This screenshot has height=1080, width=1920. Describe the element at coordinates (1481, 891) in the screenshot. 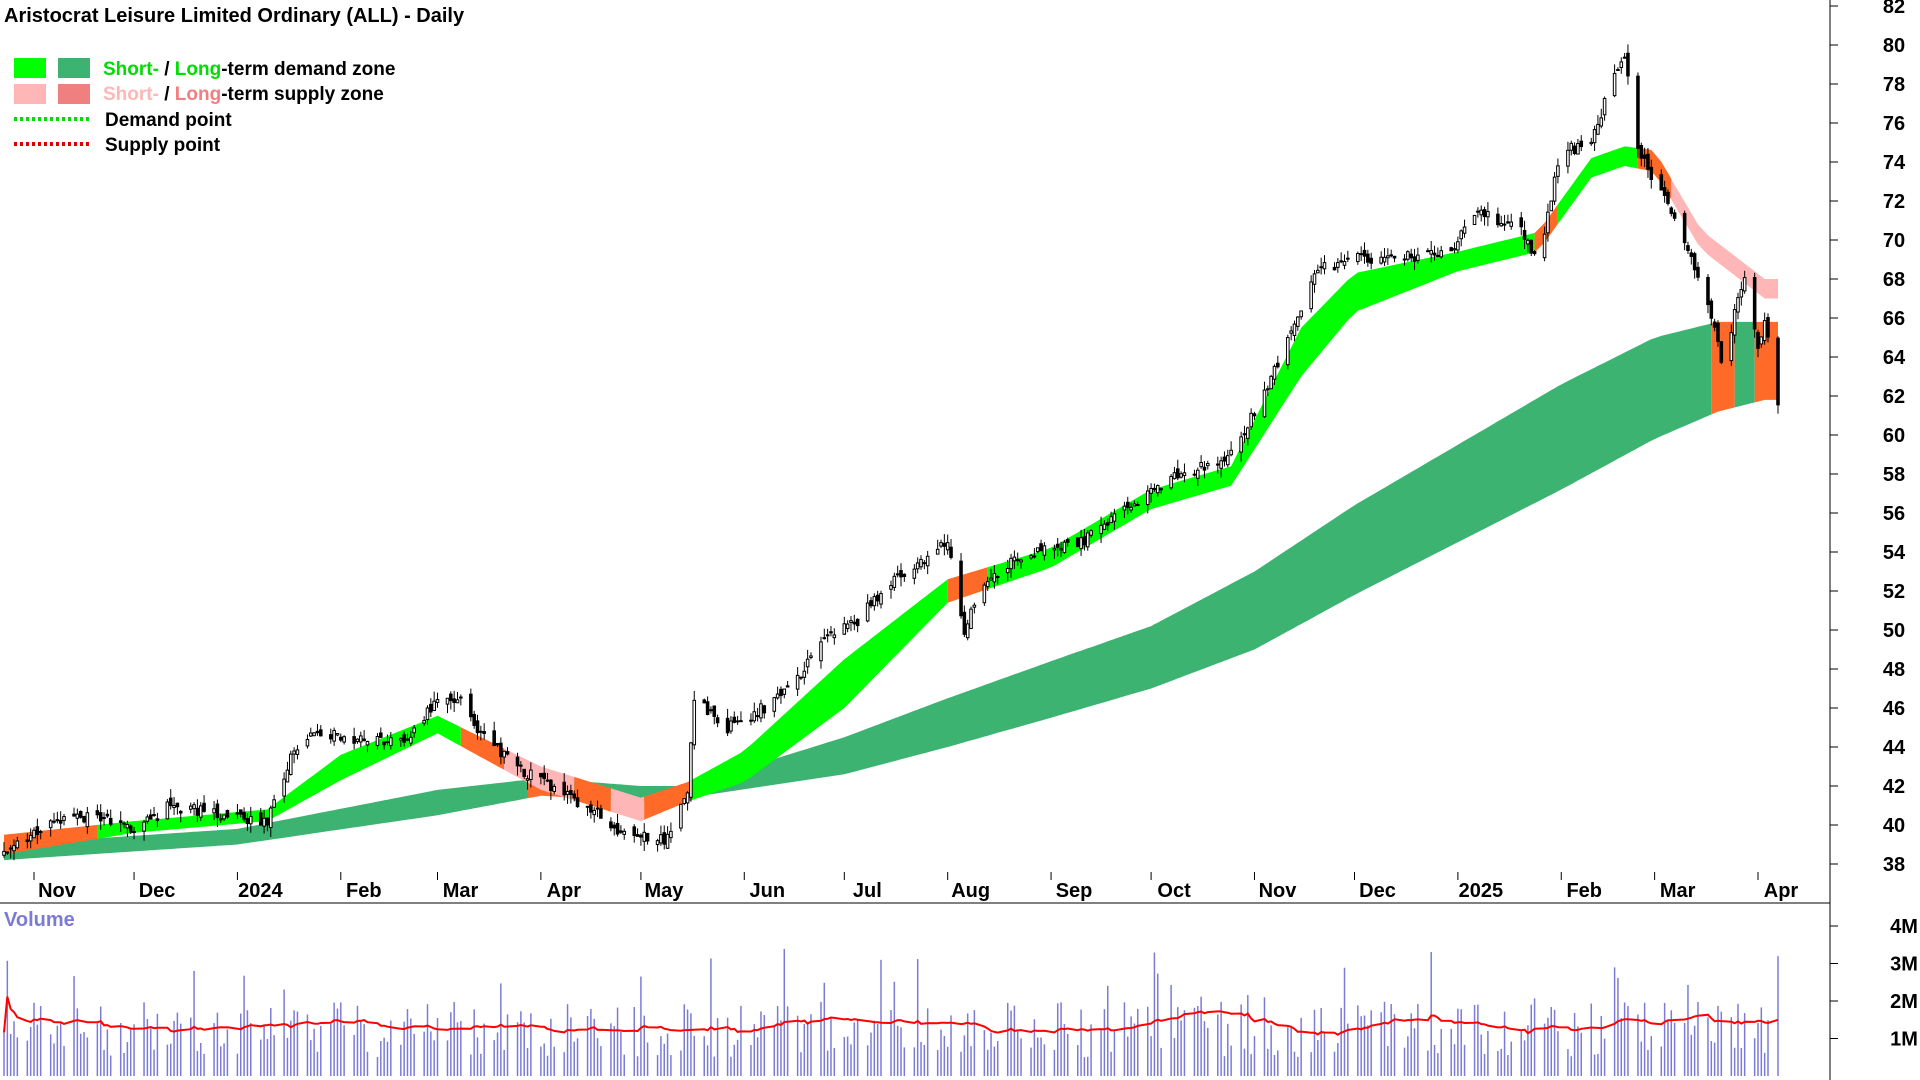

I see `date-tick-label: 2025` at that location.